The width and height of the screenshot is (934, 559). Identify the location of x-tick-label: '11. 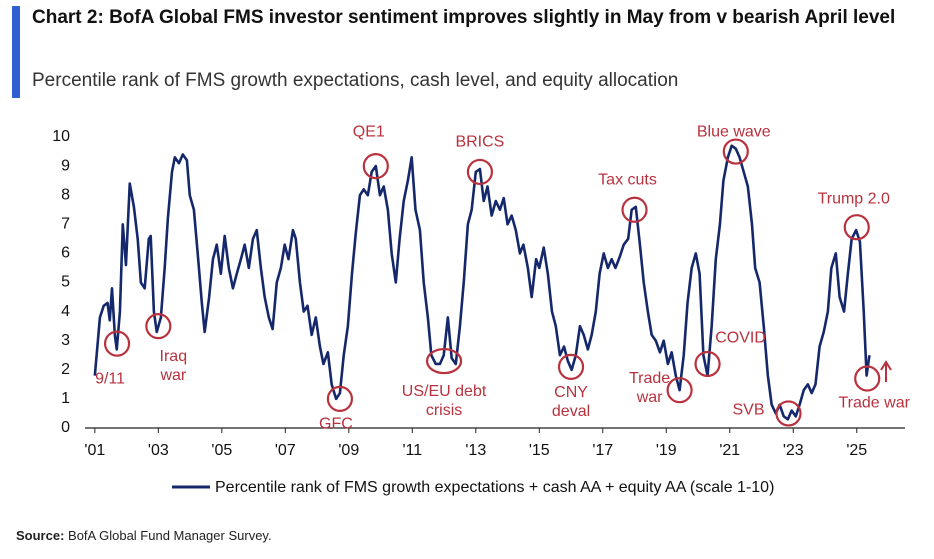
(412, 450).